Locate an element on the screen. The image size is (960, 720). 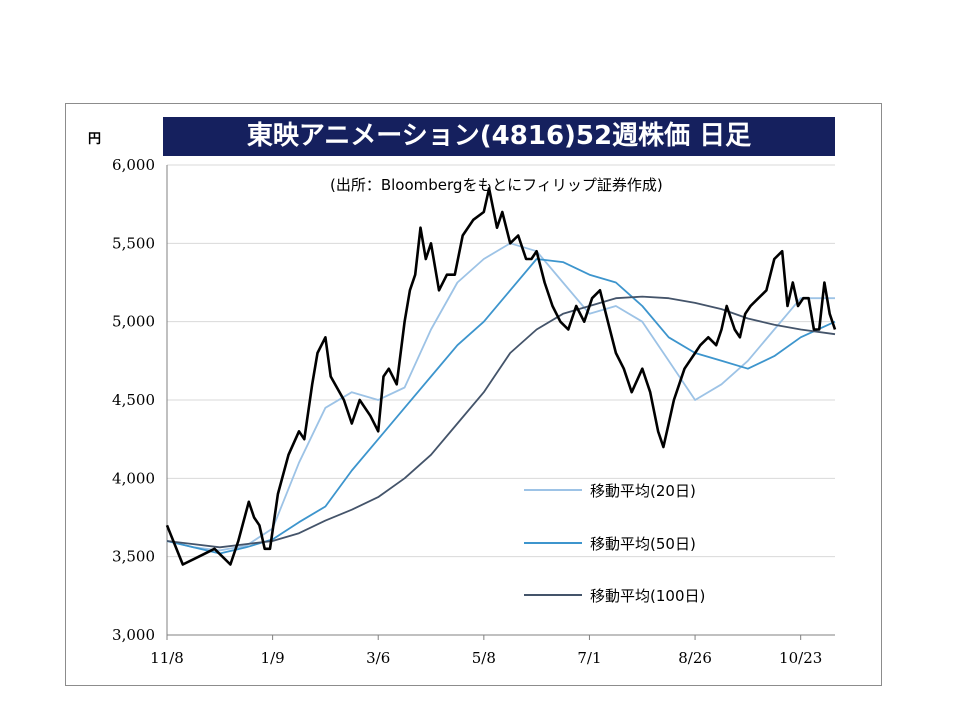
y-tick-label: 4,000 is located at coordinates (133, 478).